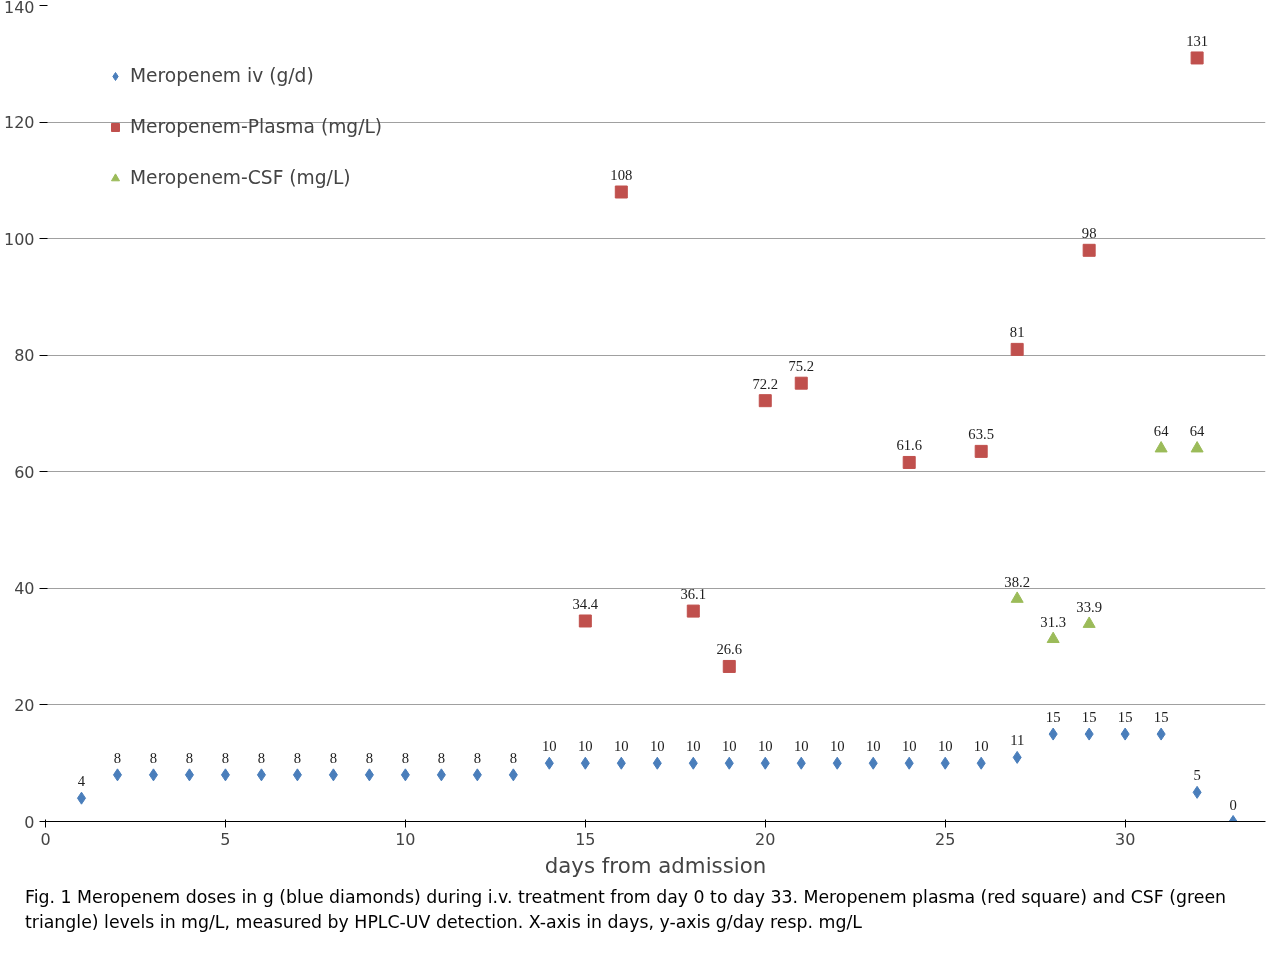  What do you see at coordinates (19, 239) in the screenshot?
I see `y-tick-label: 100` at bounding box center [19, 239].